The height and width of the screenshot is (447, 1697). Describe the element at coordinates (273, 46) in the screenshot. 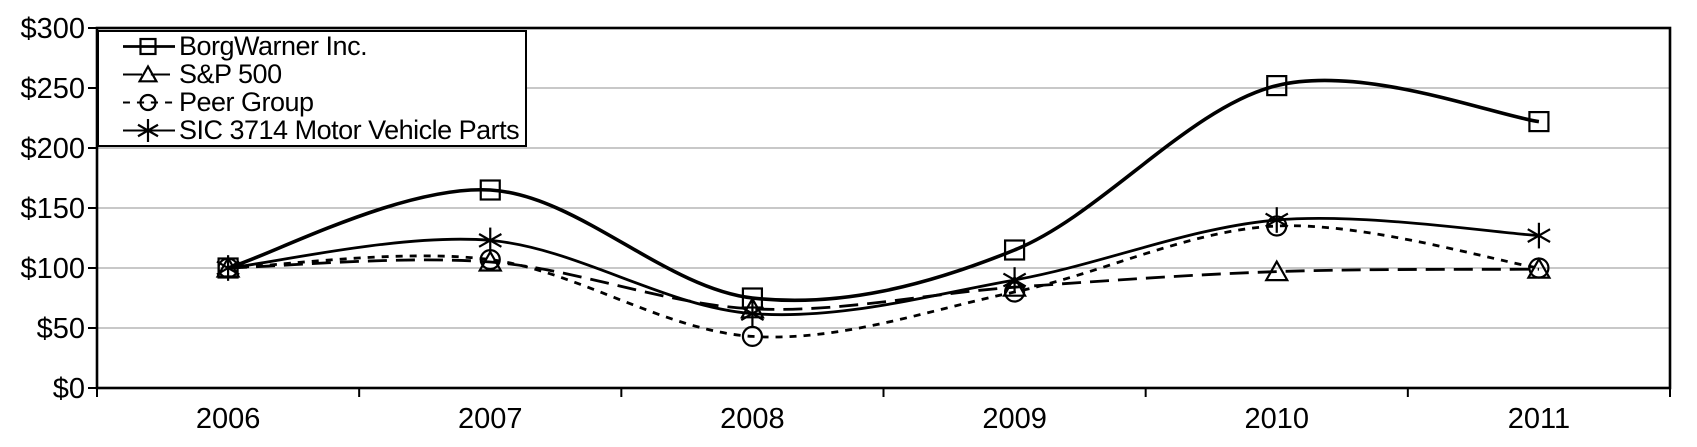

I see `legend-label: BorgWarner Inc.` at that location.